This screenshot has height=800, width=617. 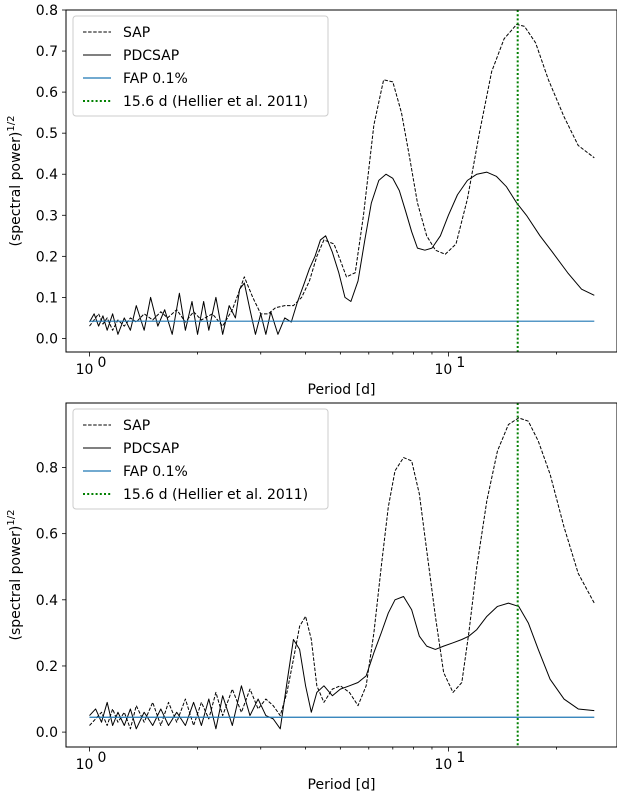 I want to click on y-tick-label: 0.1, so click(x=47, y=298).